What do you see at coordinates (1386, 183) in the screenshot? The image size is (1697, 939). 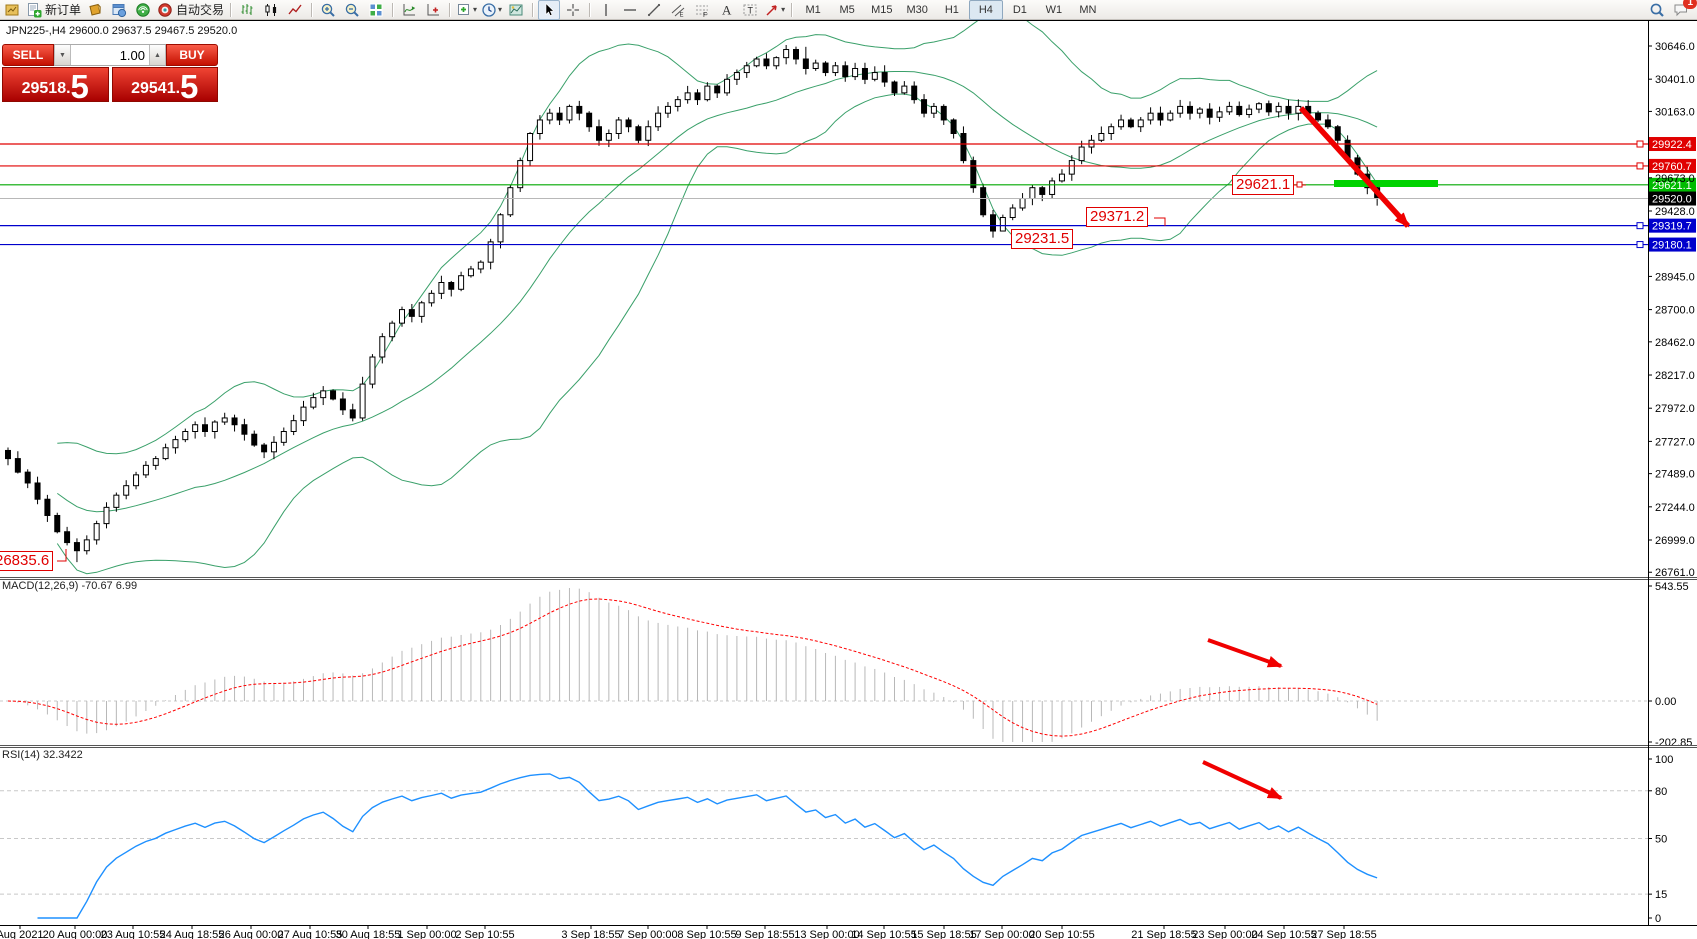 I see `support-highlight-bar` at bounding box center [1386, 183].